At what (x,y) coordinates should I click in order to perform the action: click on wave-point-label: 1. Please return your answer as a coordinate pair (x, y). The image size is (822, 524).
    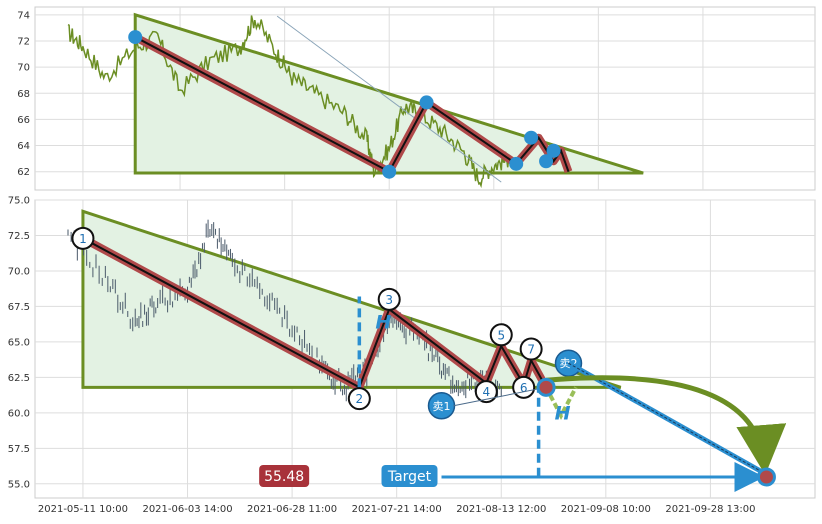
    Looking at the image, I should click on (83, 239).